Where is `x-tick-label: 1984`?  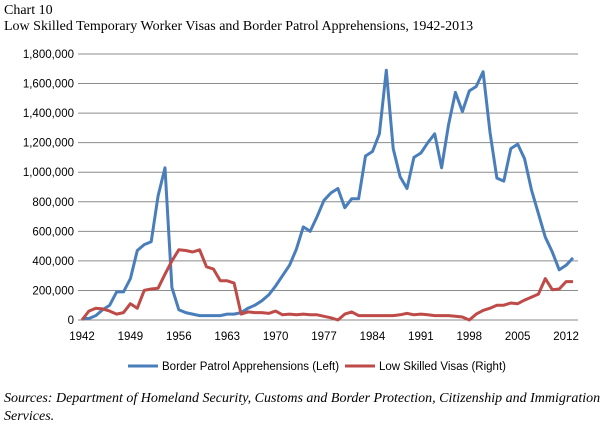
x-tick-label: 1984 is located at coordinates (373, 337).